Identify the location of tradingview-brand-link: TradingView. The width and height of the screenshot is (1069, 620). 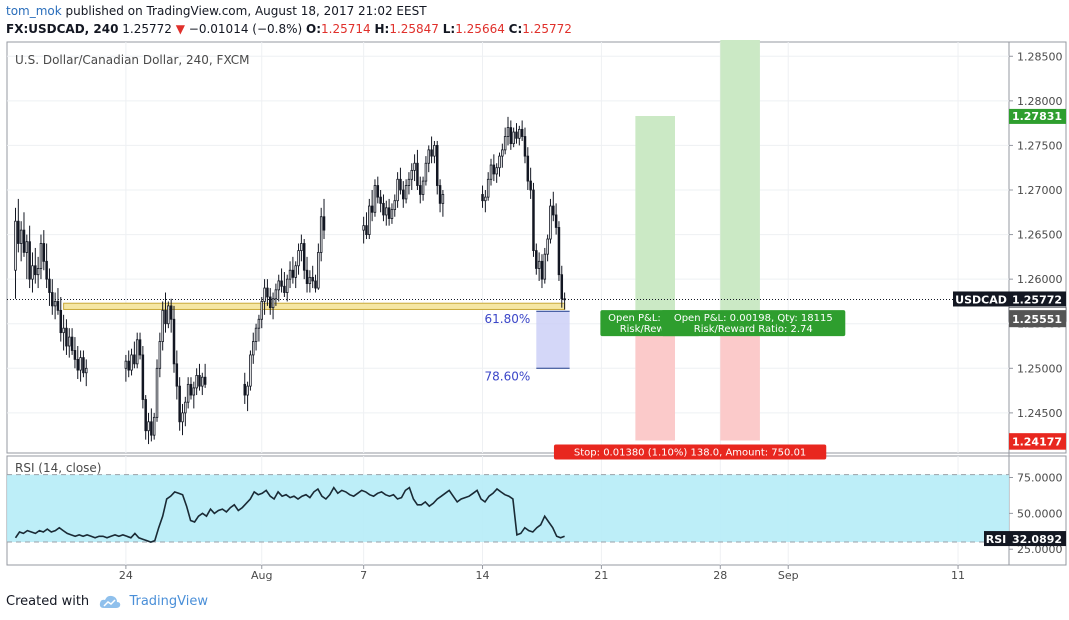
(168, 601).